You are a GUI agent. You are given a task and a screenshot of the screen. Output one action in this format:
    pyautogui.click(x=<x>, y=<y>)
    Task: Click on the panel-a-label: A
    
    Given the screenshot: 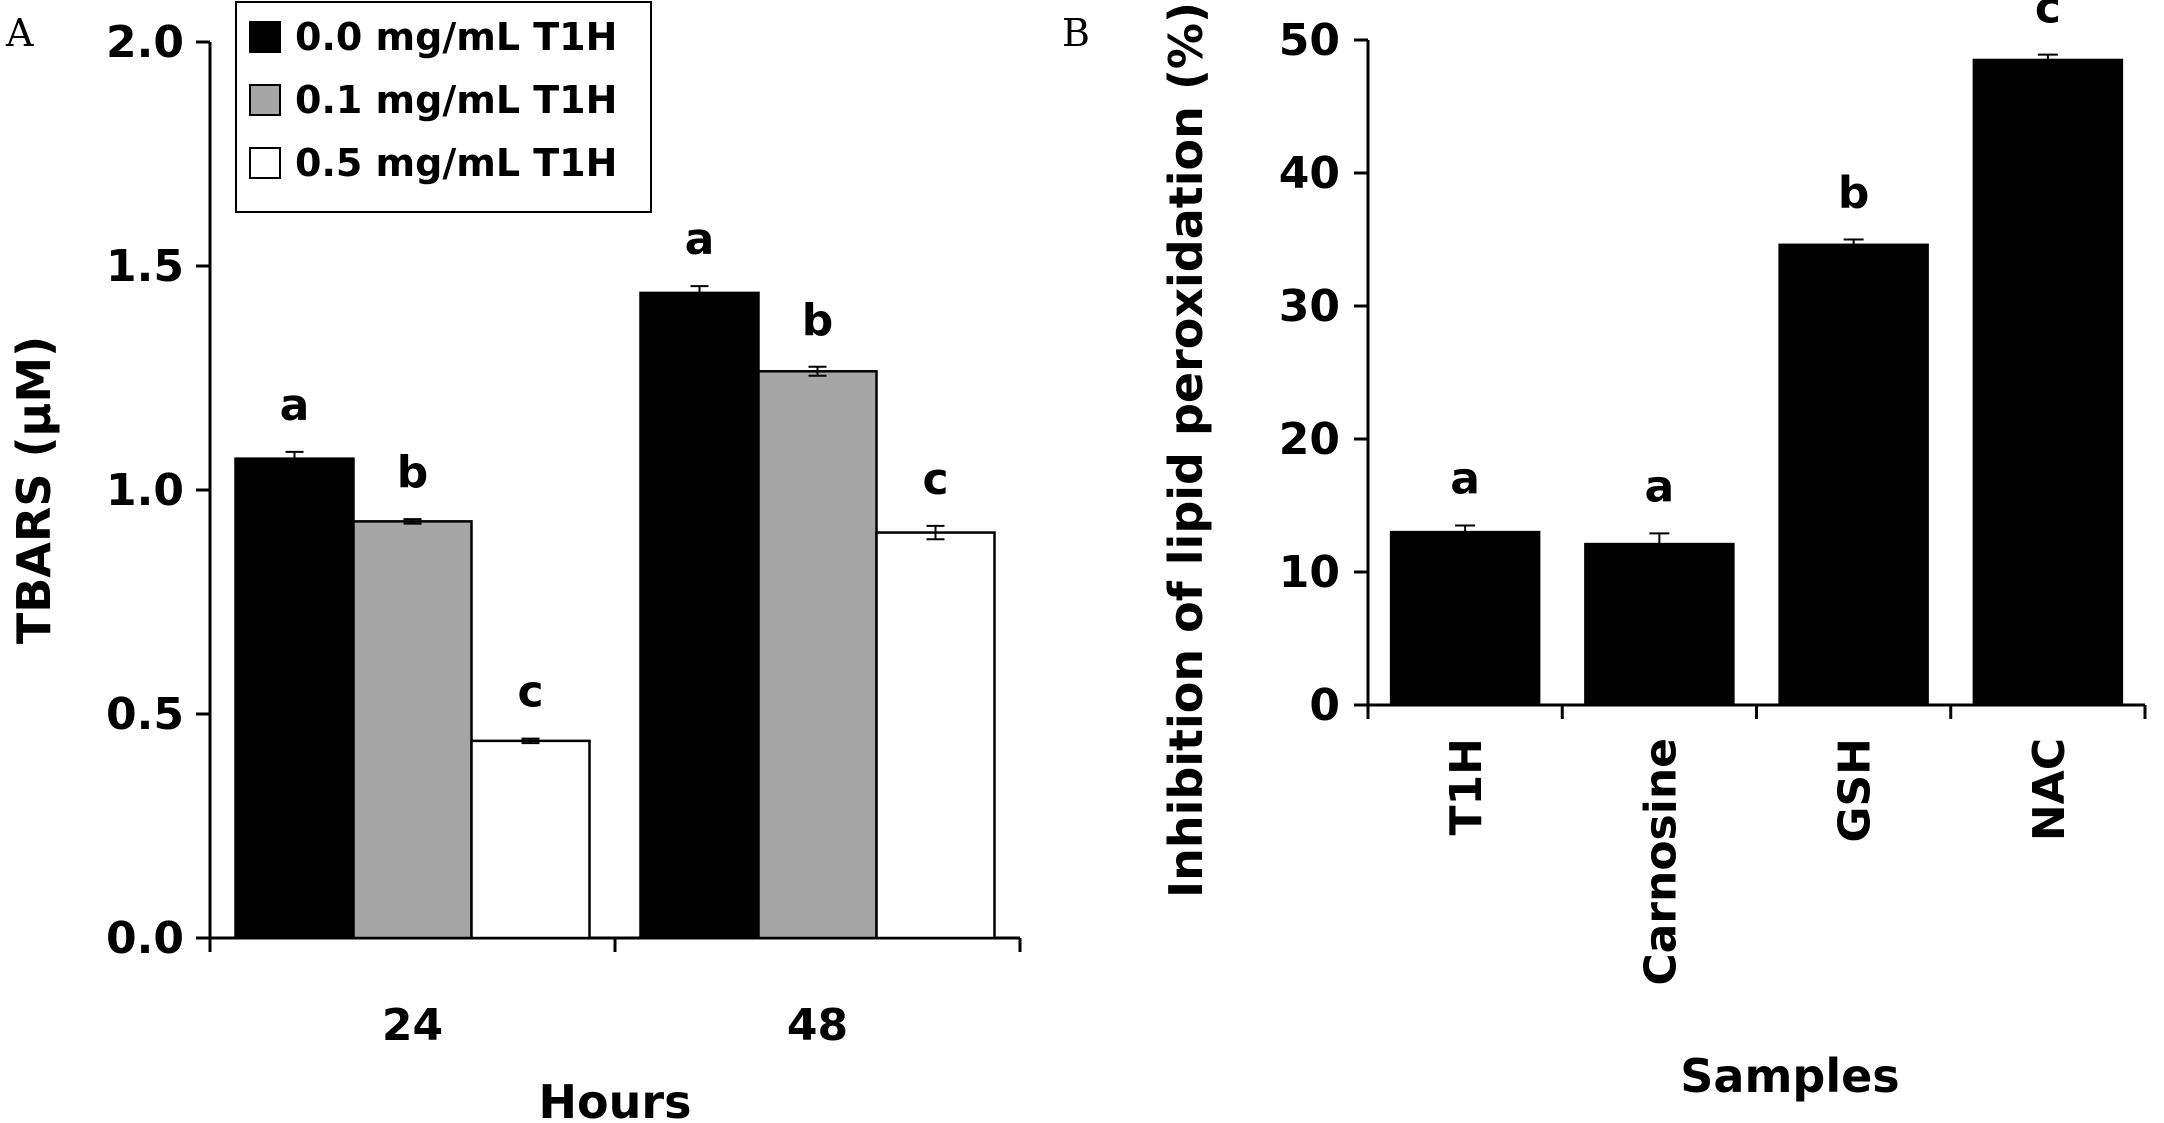 What is the action you would take?
    pyautogui.click(x=19, y=33)
    